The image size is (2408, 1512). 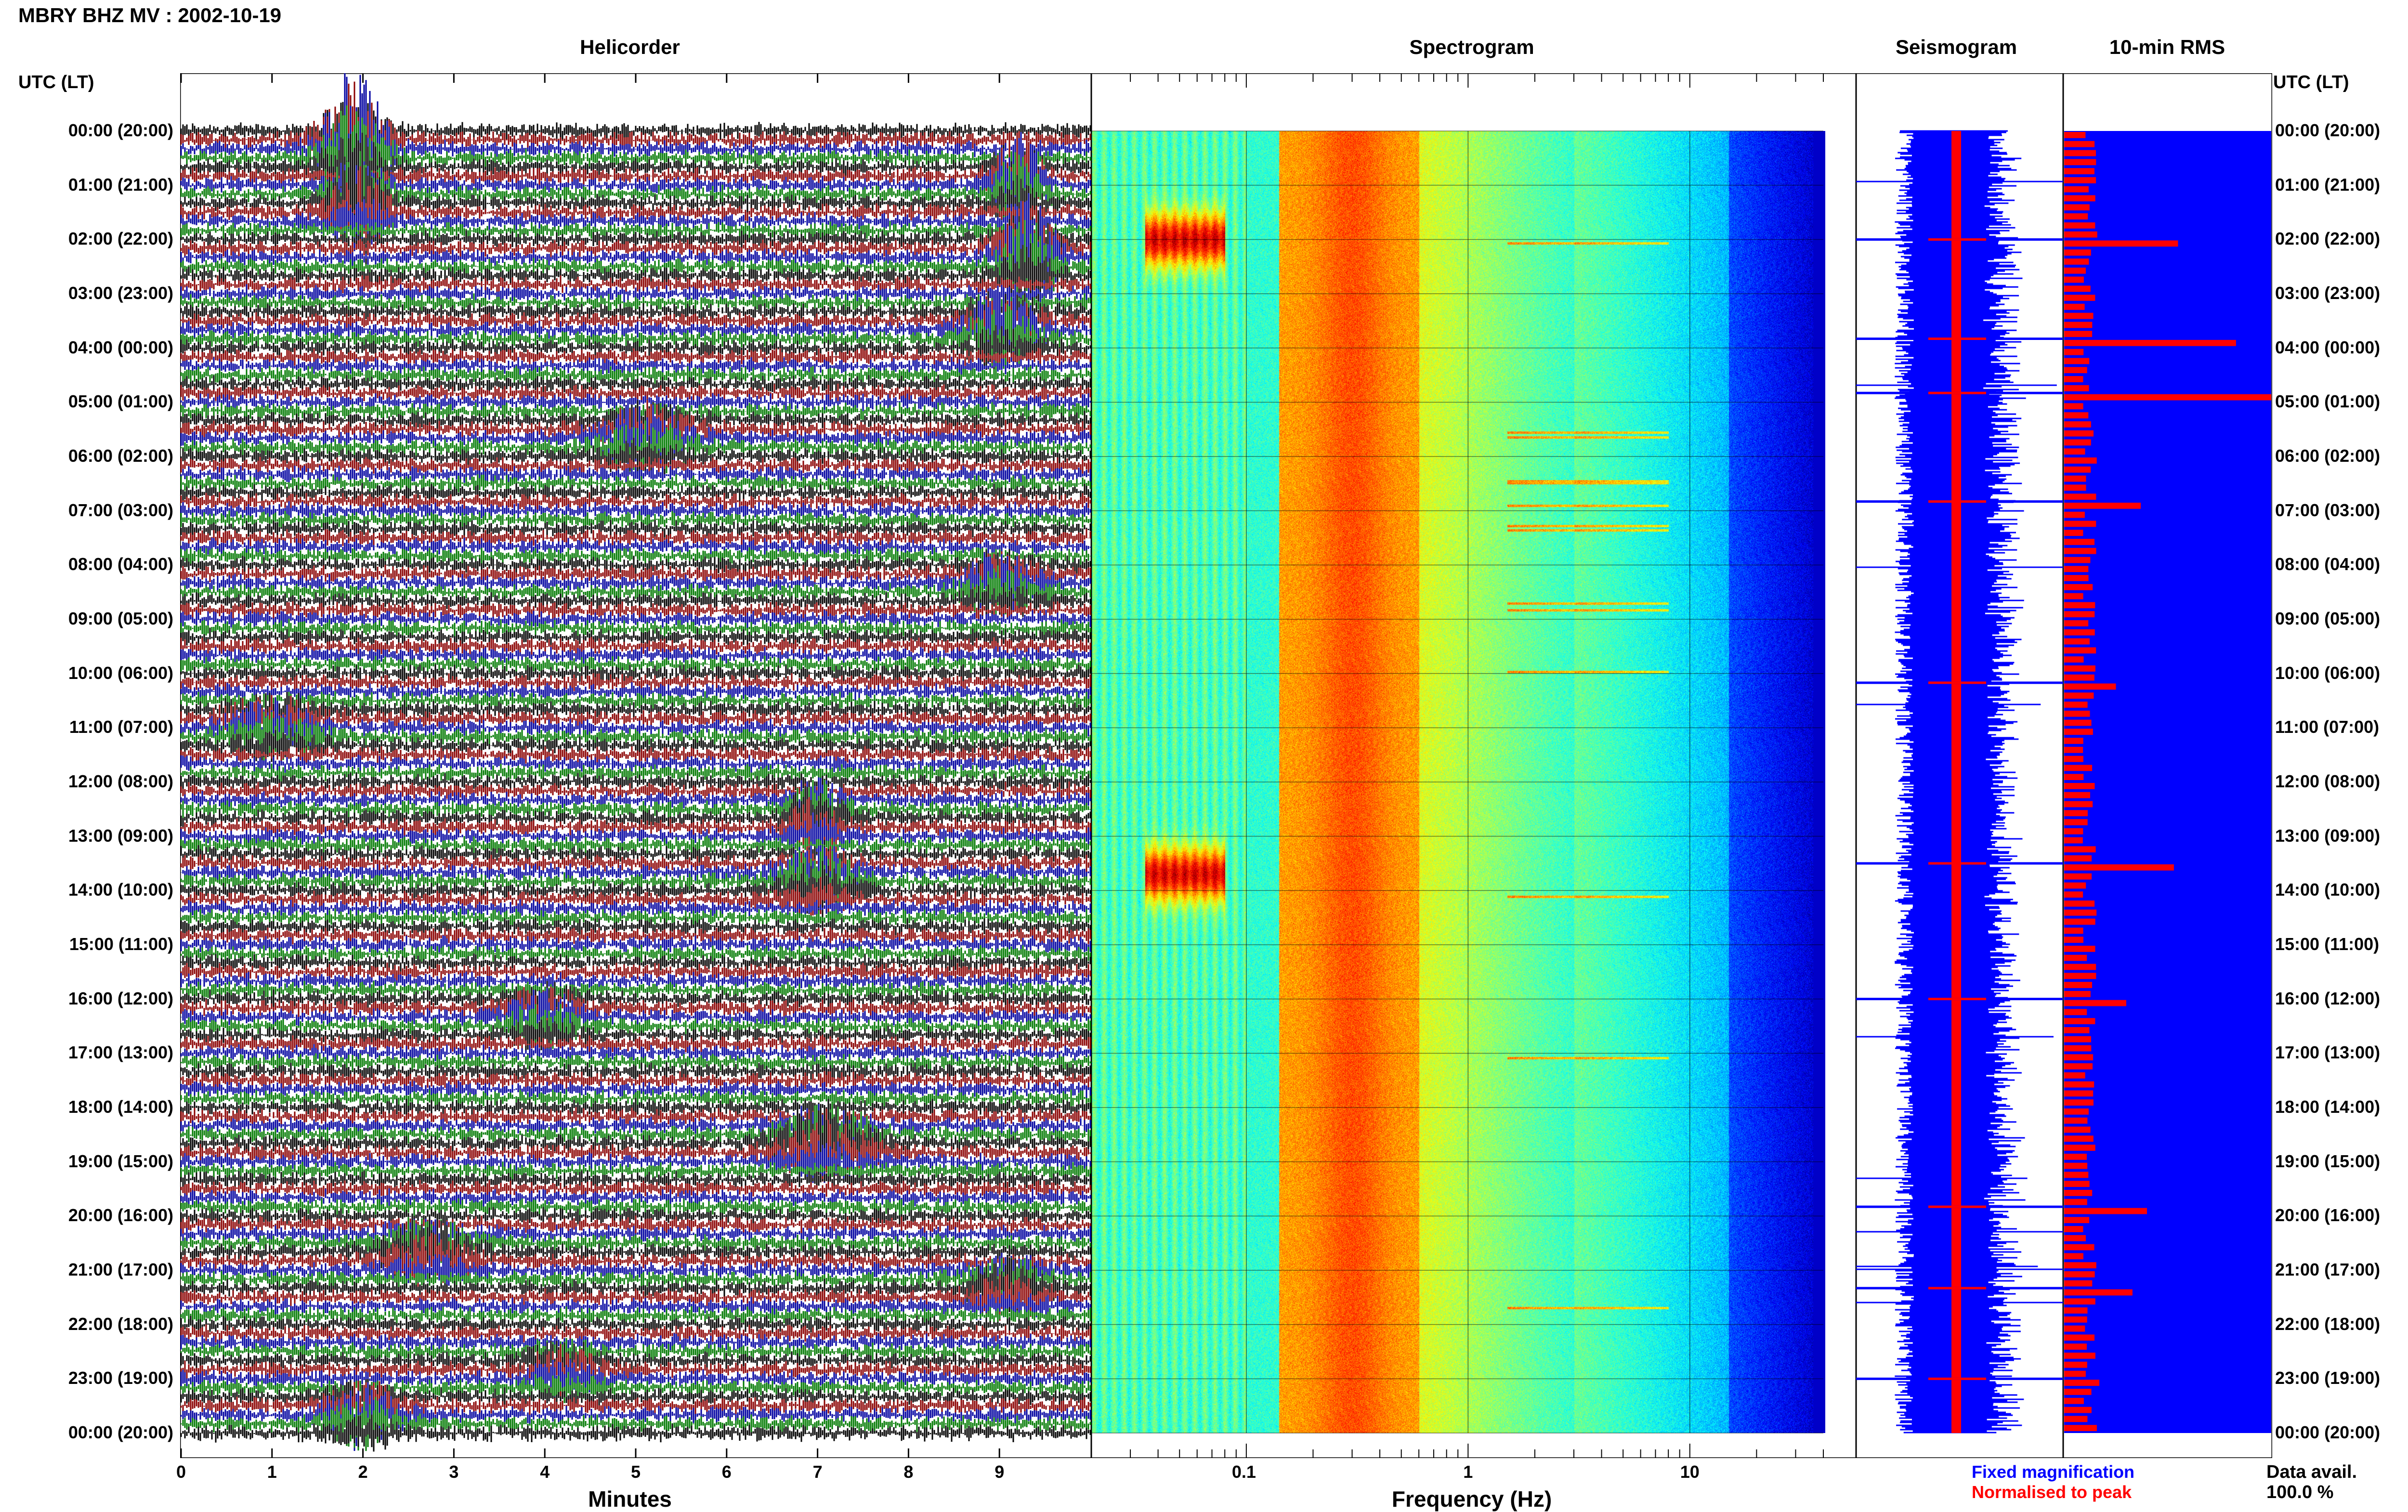 What do you see at coordinates (1468, 1472) in the screenshot?
I see `frequency-tick-label: 1` at bounding box center [1468, 1472].